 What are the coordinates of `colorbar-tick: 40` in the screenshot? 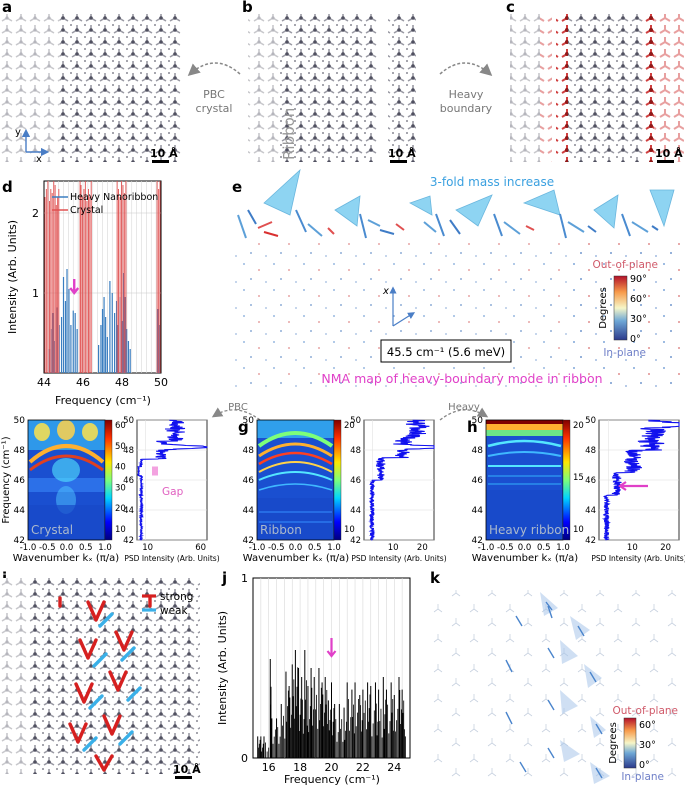 It's located at (120, 468).